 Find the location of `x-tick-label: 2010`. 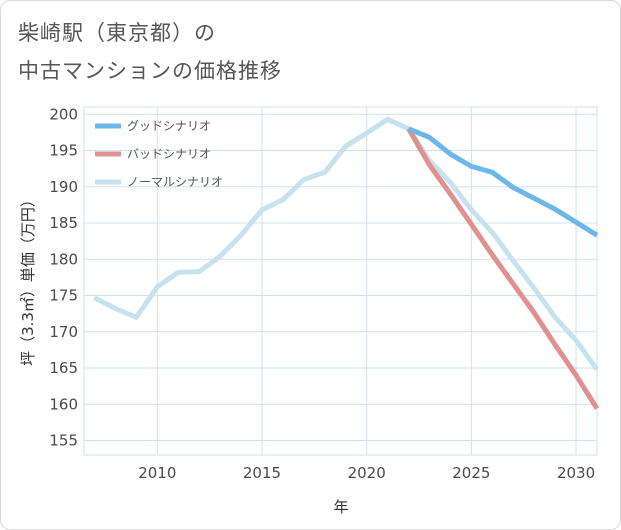

x-tick-label: 2010 is located at coordinates (157, 473).